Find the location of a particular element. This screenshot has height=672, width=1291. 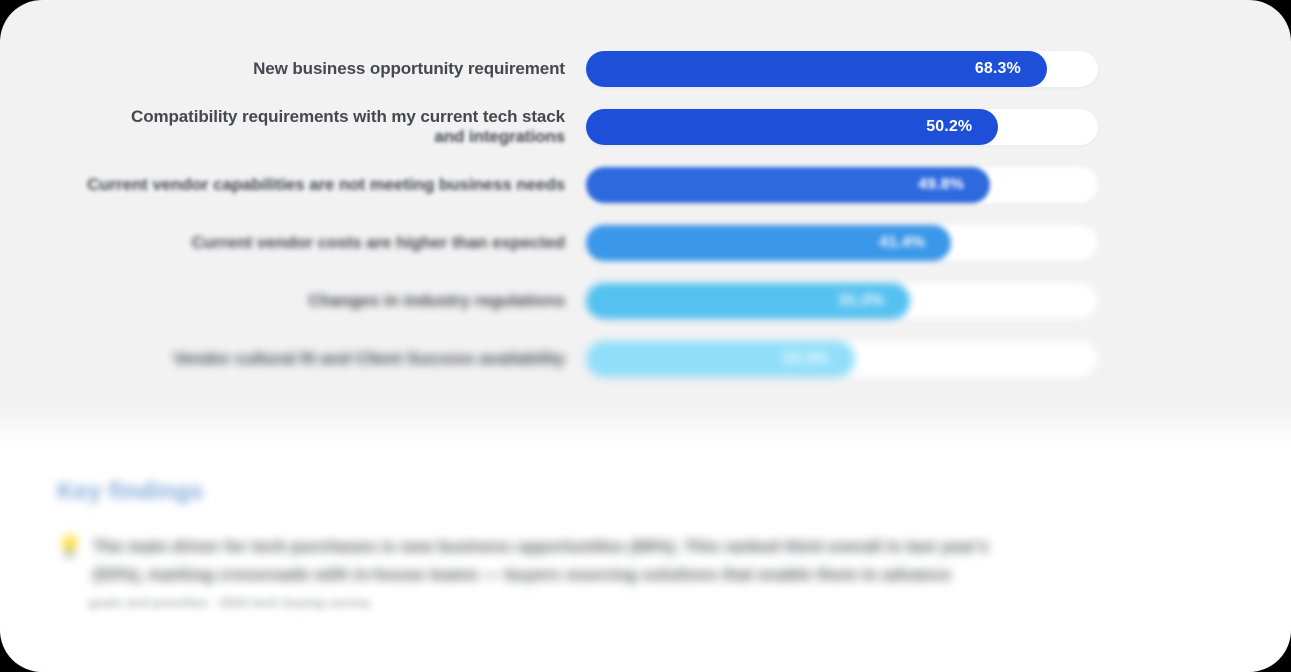

bar: 41.4% is located at coordinates (769, 243).